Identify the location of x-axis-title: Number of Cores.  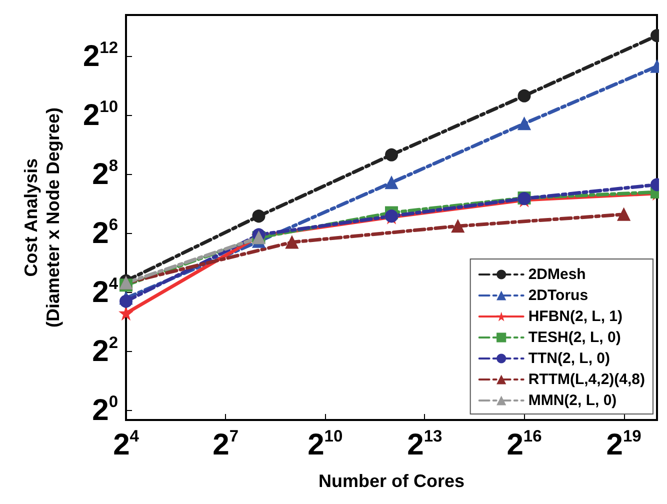
(391, 481).